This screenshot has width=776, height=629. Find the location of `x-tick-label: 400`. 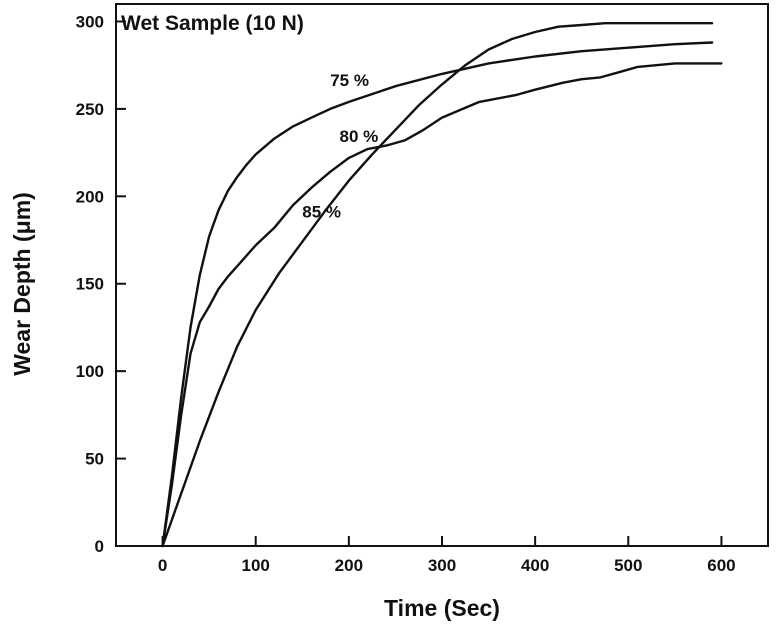

x-tick-label: 400 is located at coordinates (535, 565).